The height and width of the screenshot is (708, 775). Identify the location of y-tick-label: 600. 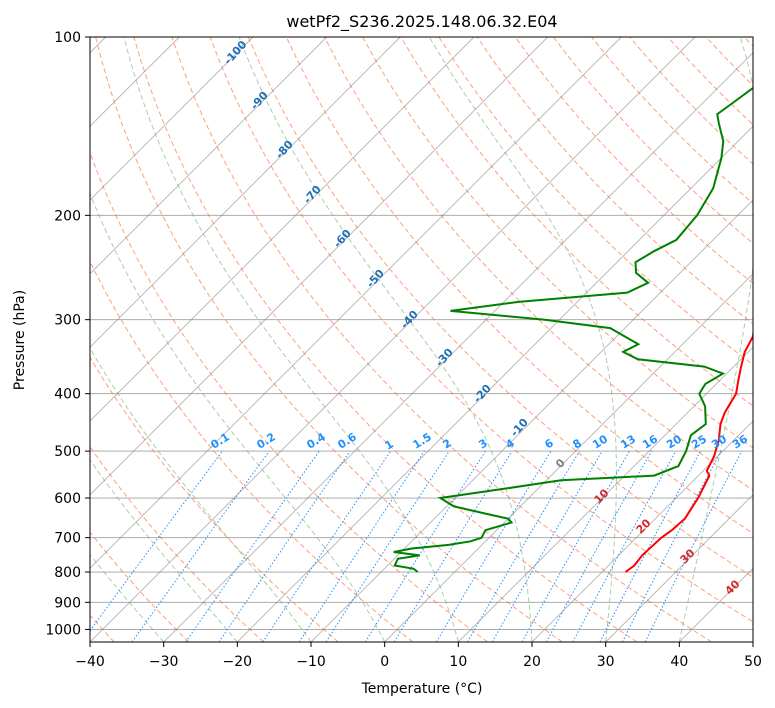
(67, 499).